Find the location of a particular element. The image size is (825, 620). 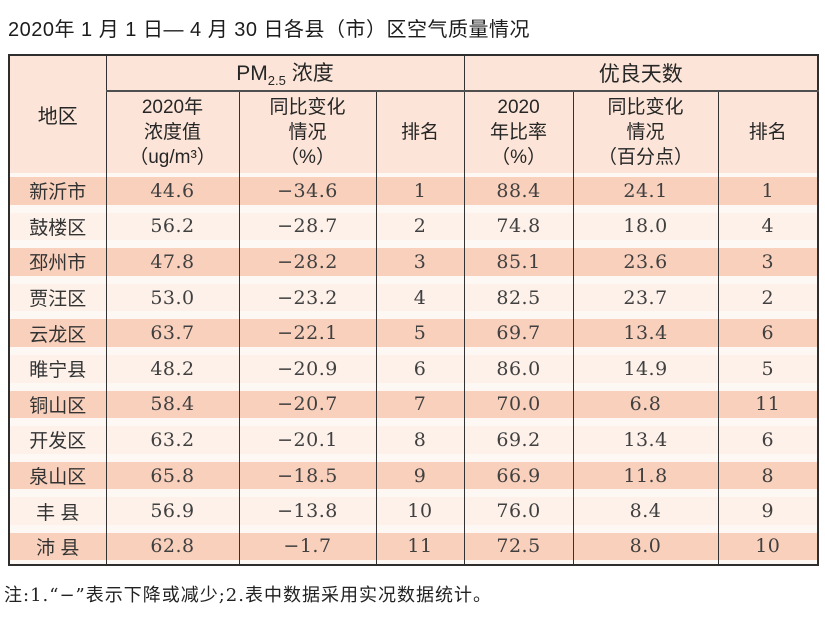

good-rank-cell: 11 is located at coordinates (768, 404).